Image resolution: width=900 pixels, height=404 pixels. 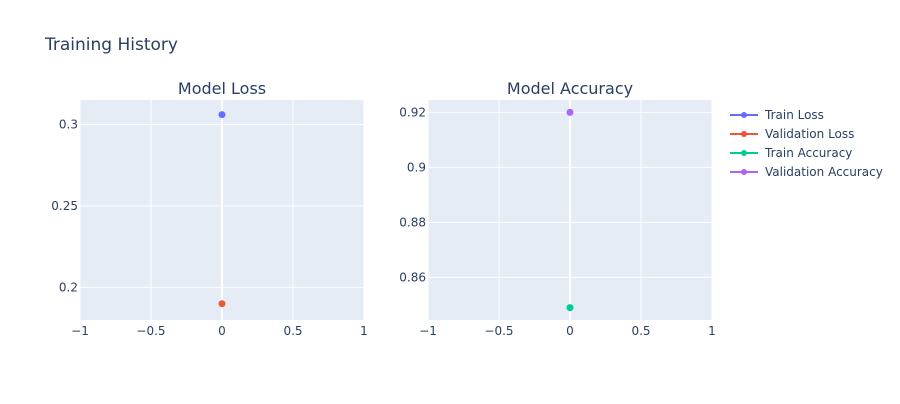 I want to click on y-tick-label: 0.9, so click(x=416, y=167).